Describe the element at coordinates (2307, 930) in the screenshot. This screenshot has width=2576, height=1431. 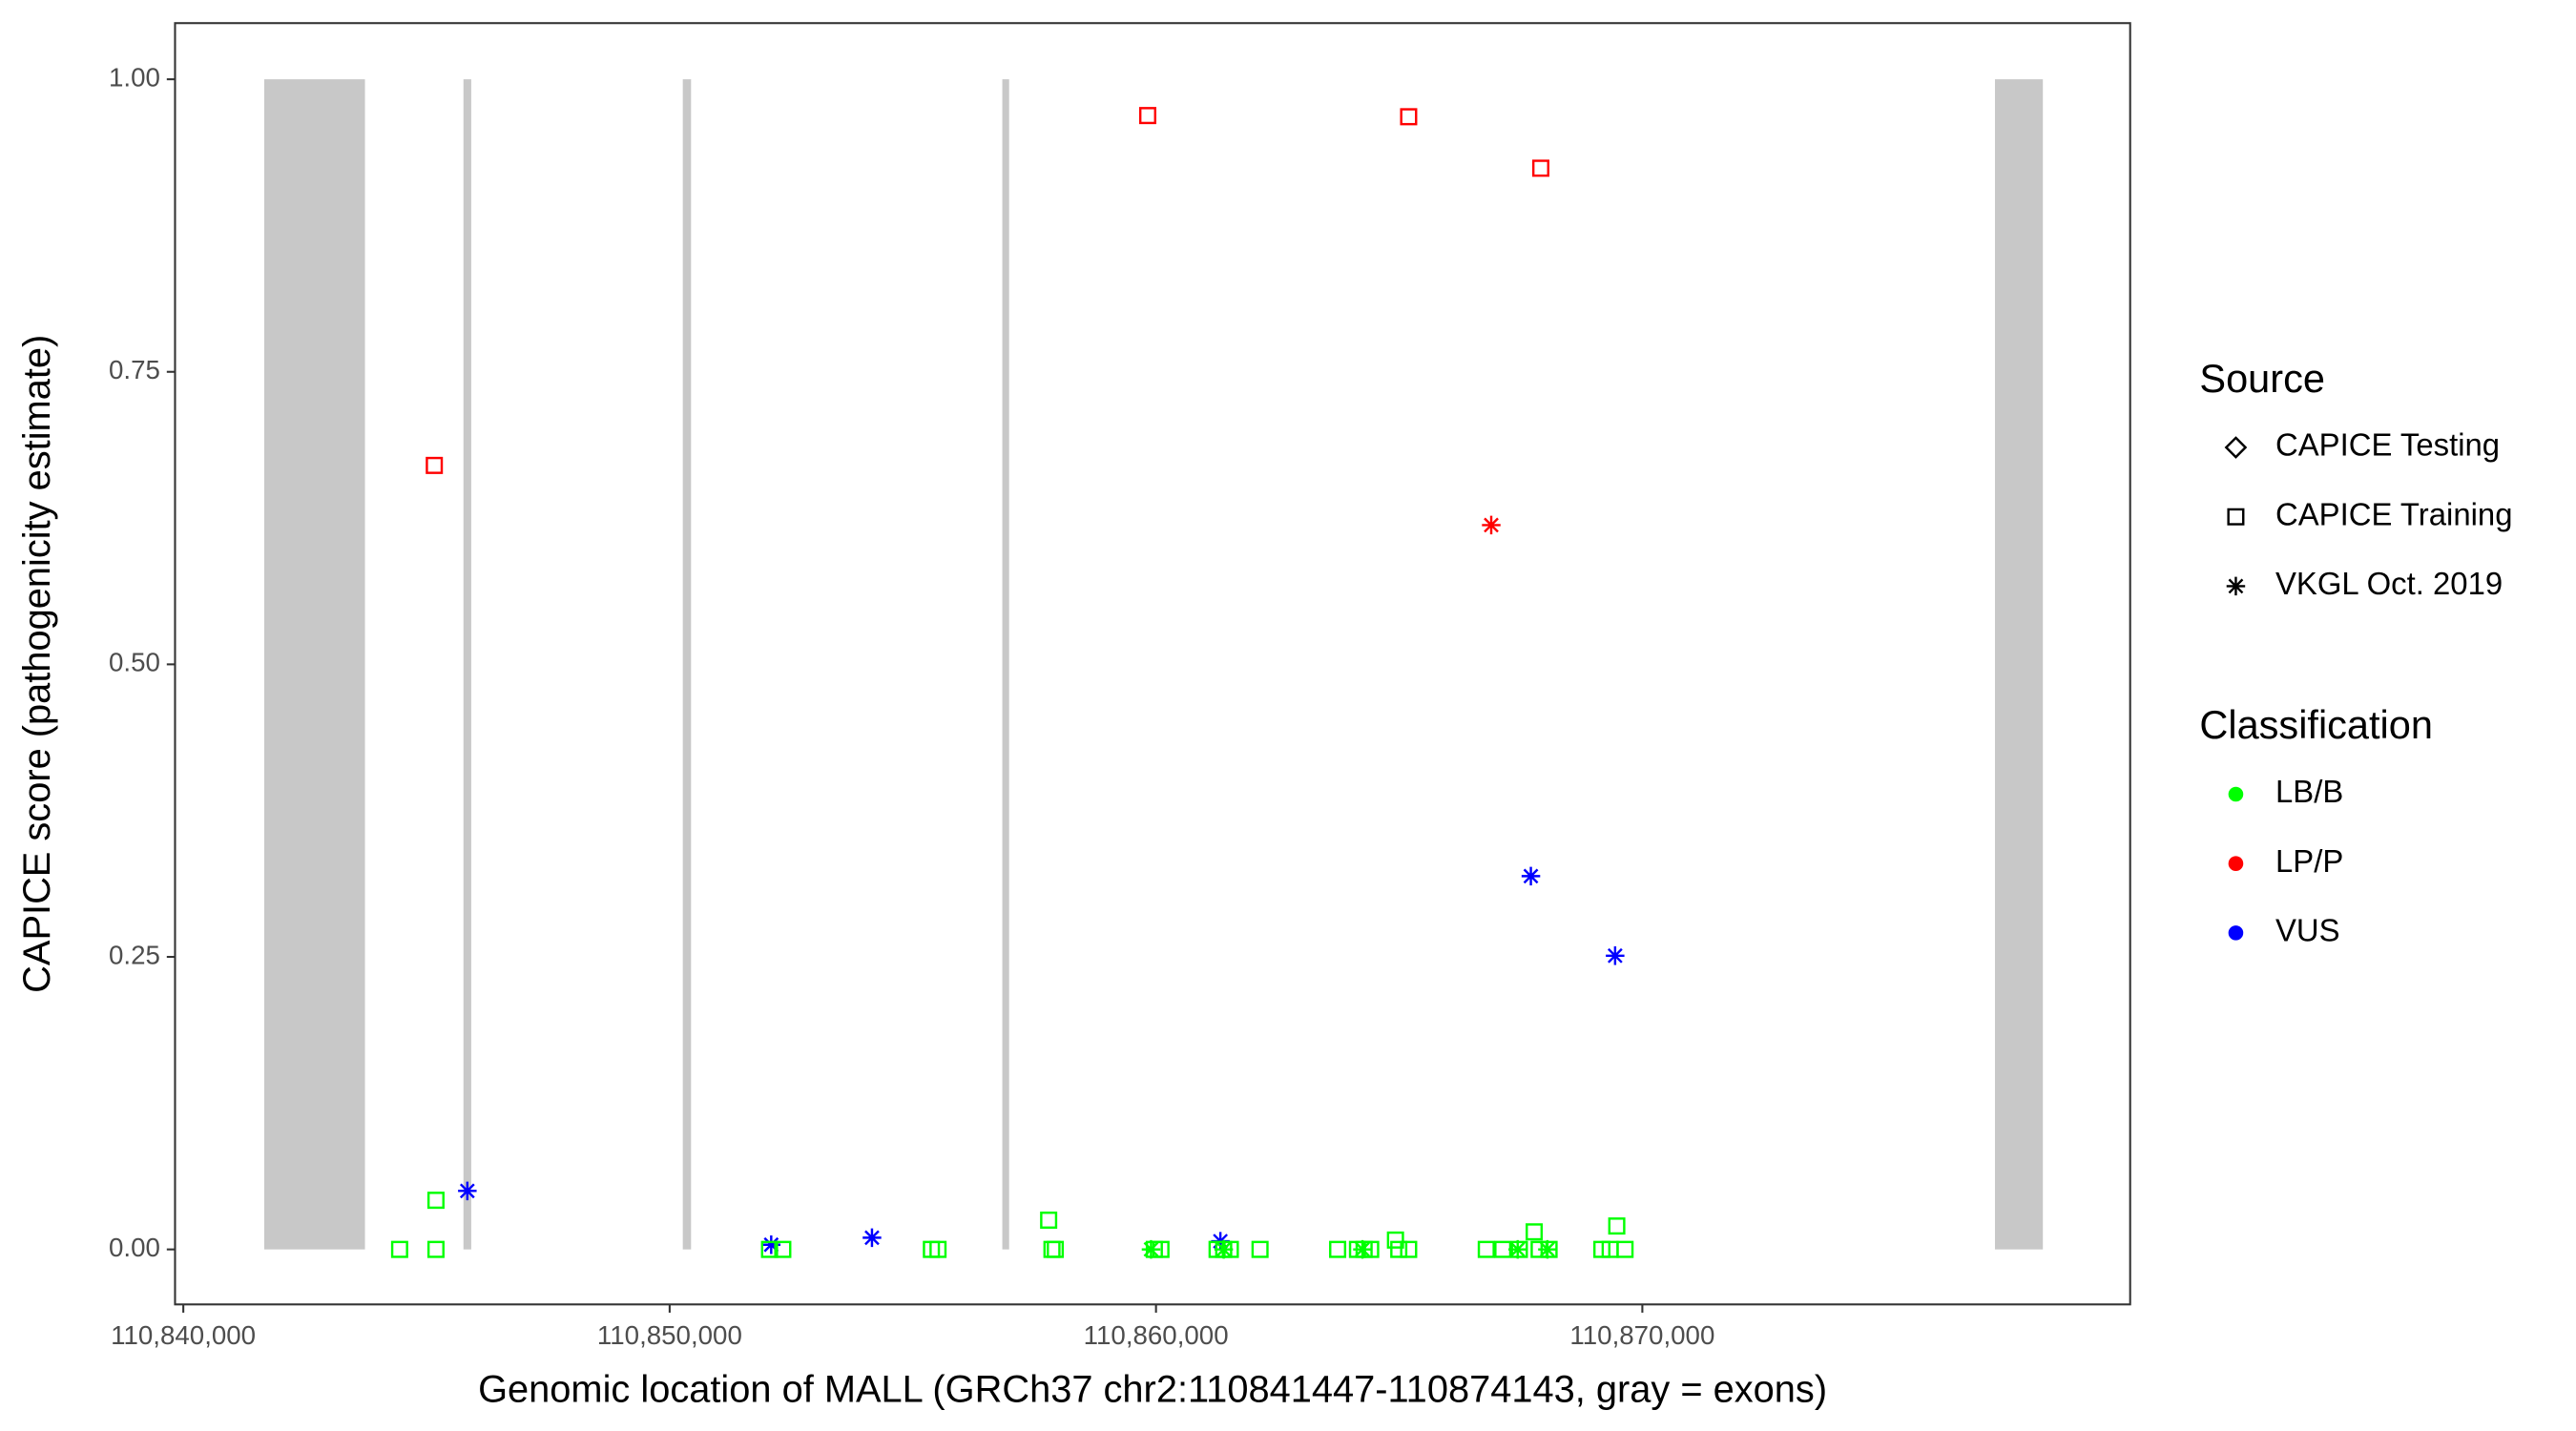
I see `legend-label: VUS` at that location.